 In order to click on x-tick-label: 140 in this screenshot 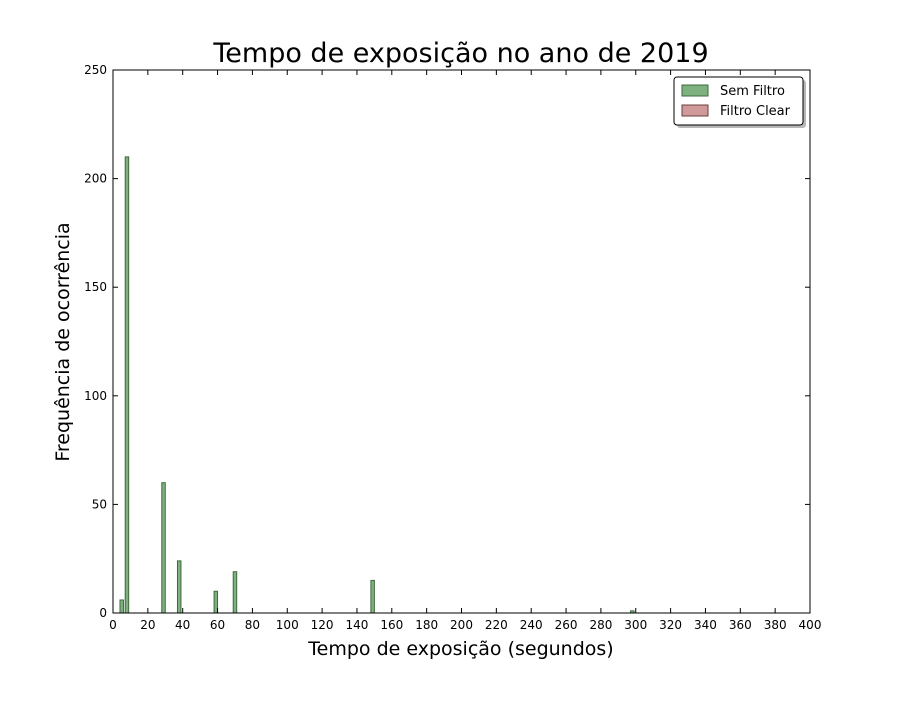, I will do `click(356, 625)`.